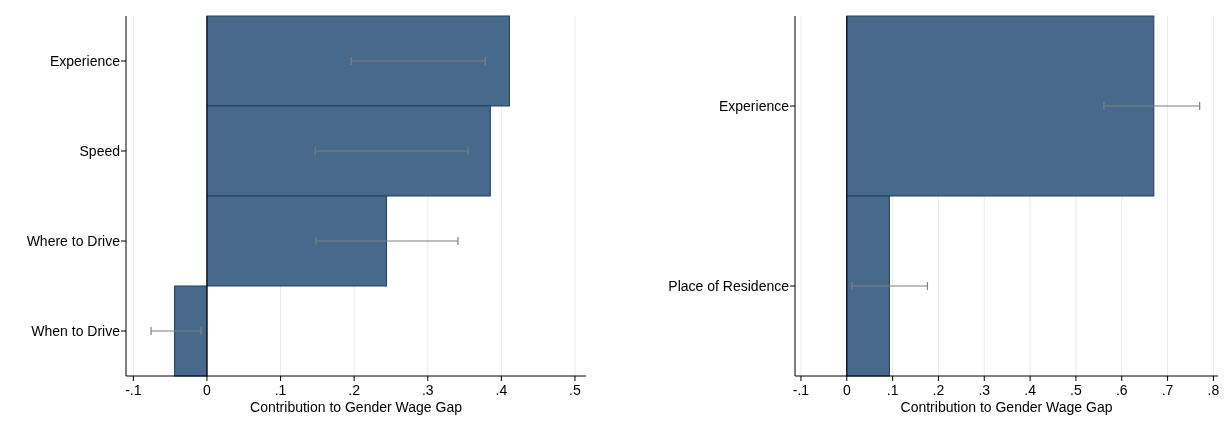  I want to click on x-tick-label: .6, so click(1121, 390).